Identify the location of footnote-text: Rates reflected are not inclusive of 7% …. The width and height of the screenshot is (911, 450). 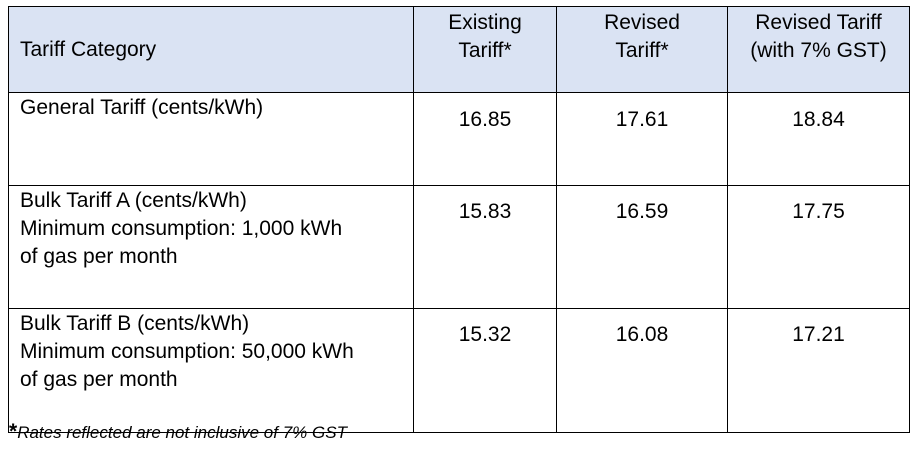
(182, 432).